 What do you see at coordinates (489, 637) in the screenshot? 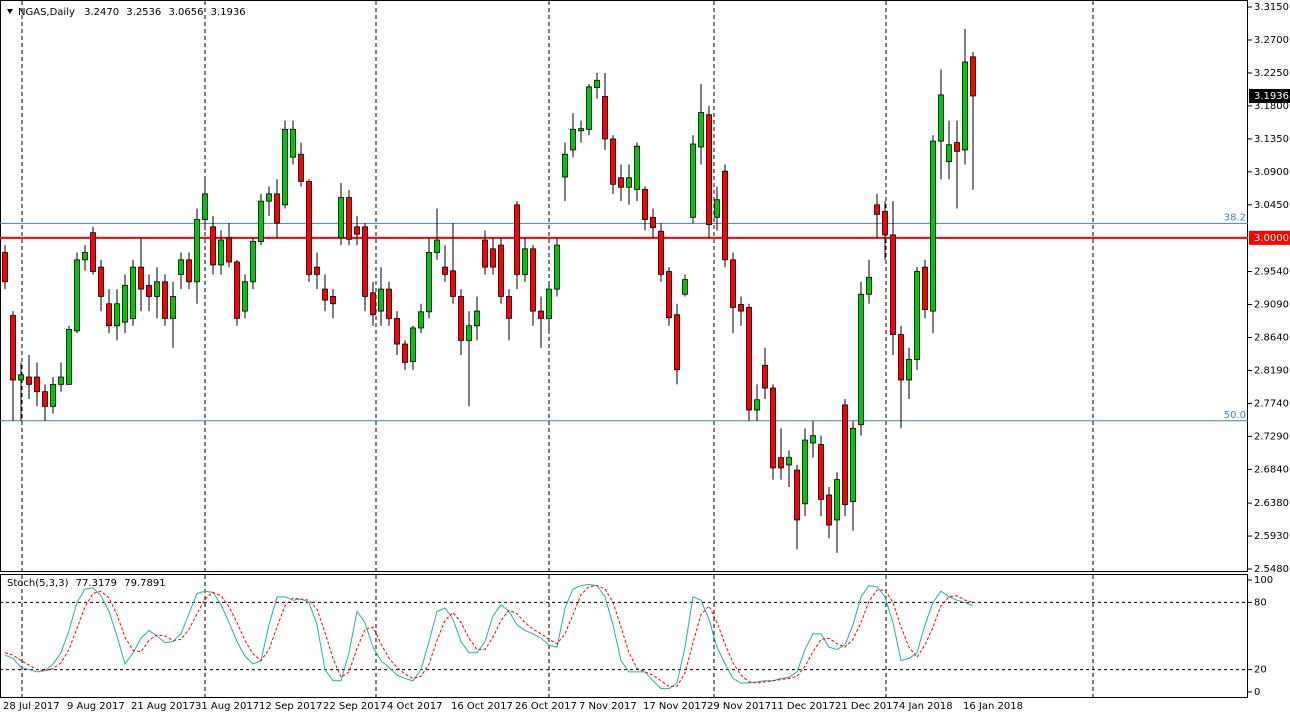
I see `stoch-line` at bounding box center [489, 637].